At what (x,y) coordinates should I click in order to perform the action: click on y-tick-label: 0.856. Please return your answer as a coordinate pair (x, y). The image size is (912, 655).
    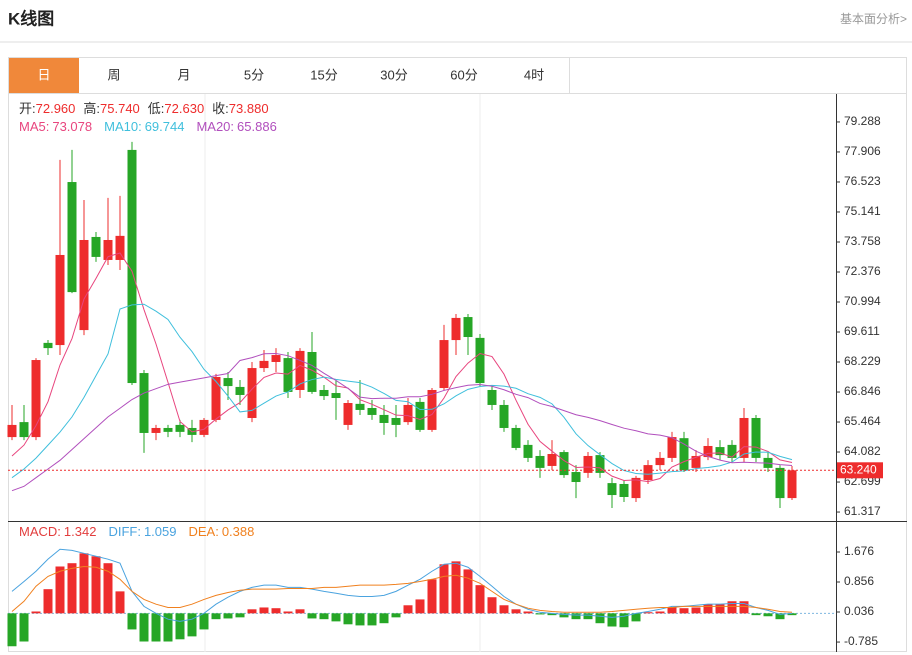
    Looking at the image, I should click on (859, 581).